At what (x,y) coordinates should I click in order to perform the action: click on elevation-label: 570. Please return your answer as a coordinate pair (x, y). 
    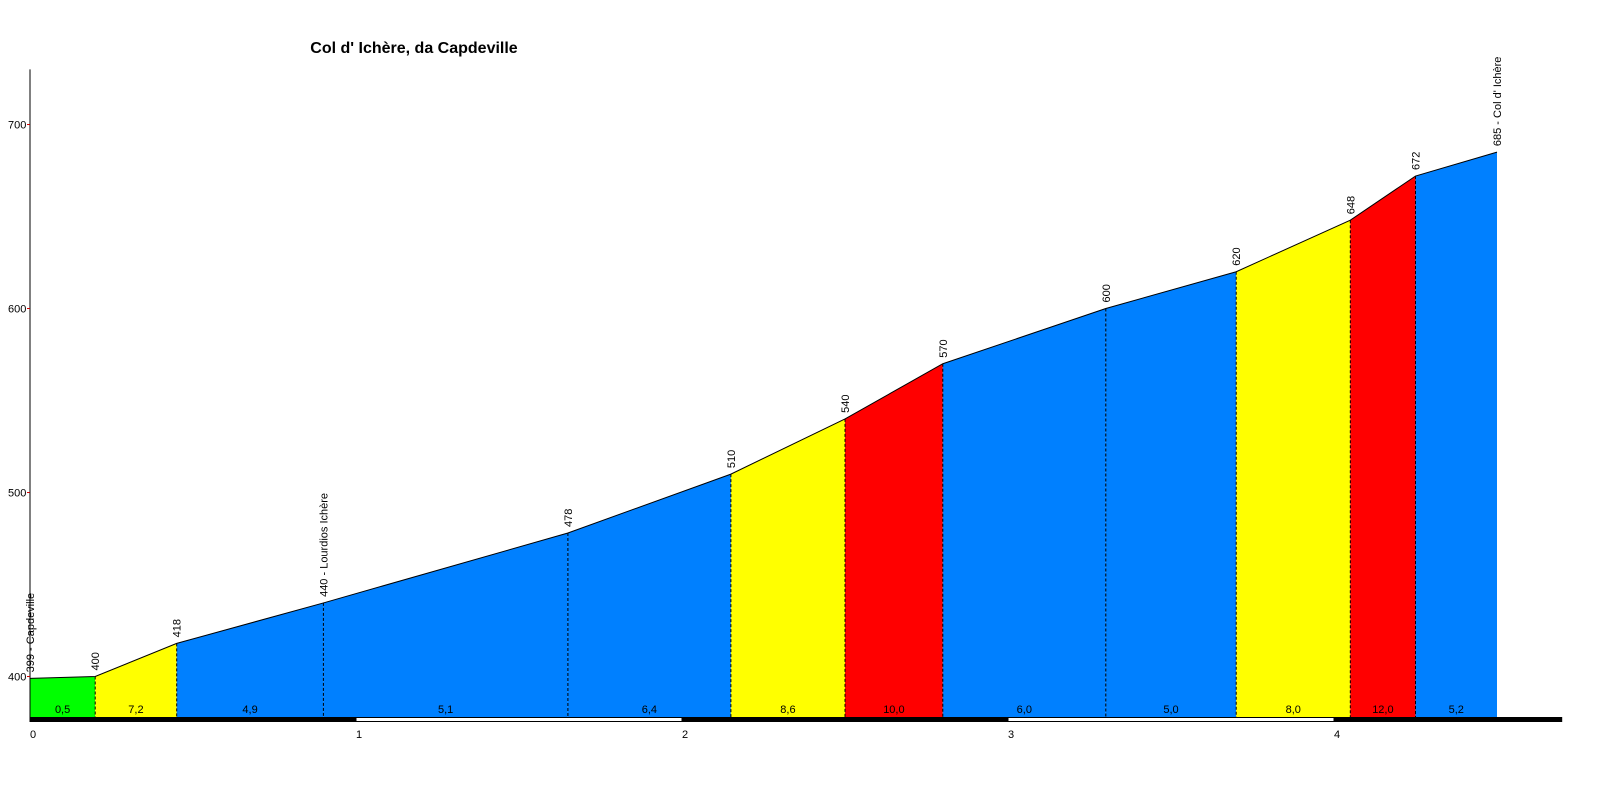
    Looking at the image, I should click on (944, 348).